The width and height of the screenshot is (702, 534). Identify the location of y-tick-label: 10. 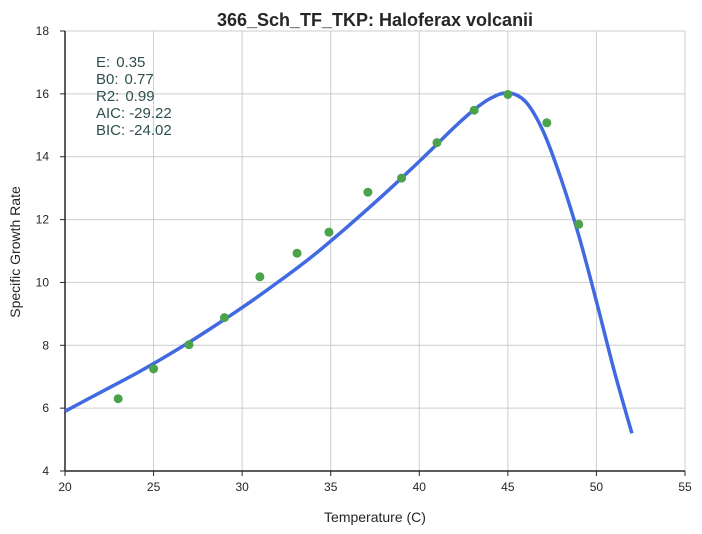
(43, 282).